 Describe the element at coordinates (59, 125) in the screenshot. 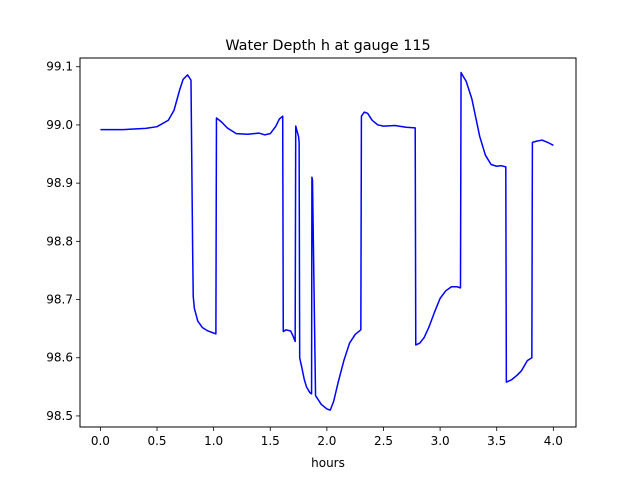

I see `y-tick-label: 99.0` at that location.